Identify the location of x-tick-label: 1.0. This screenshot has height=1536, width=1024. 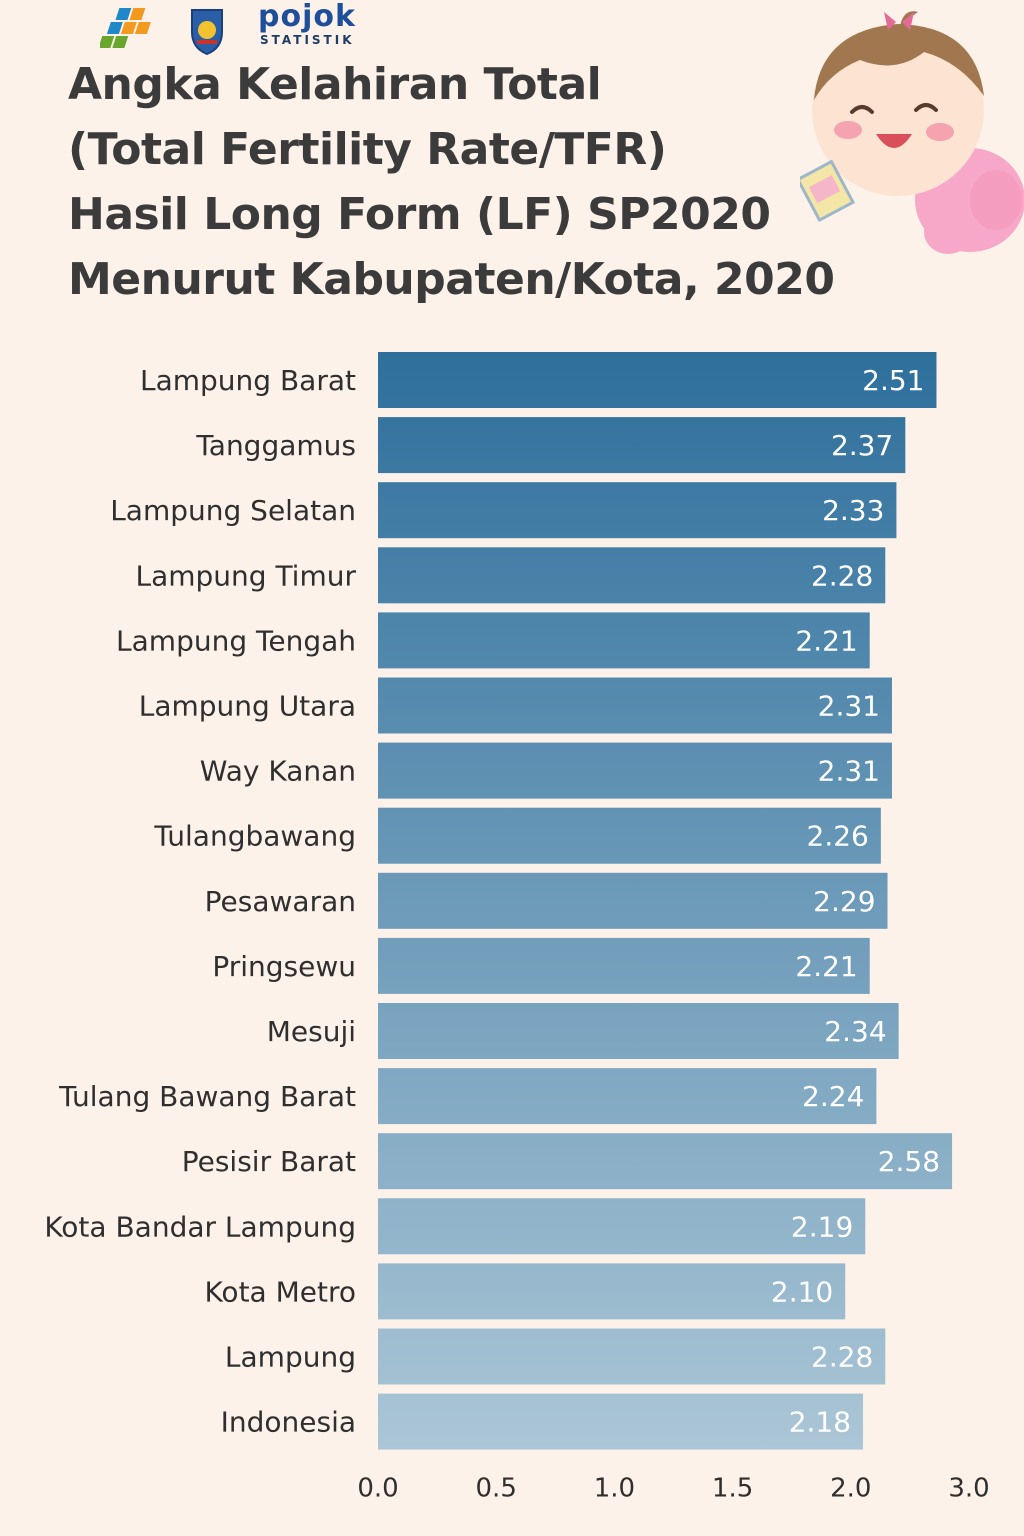
(614, 1489).